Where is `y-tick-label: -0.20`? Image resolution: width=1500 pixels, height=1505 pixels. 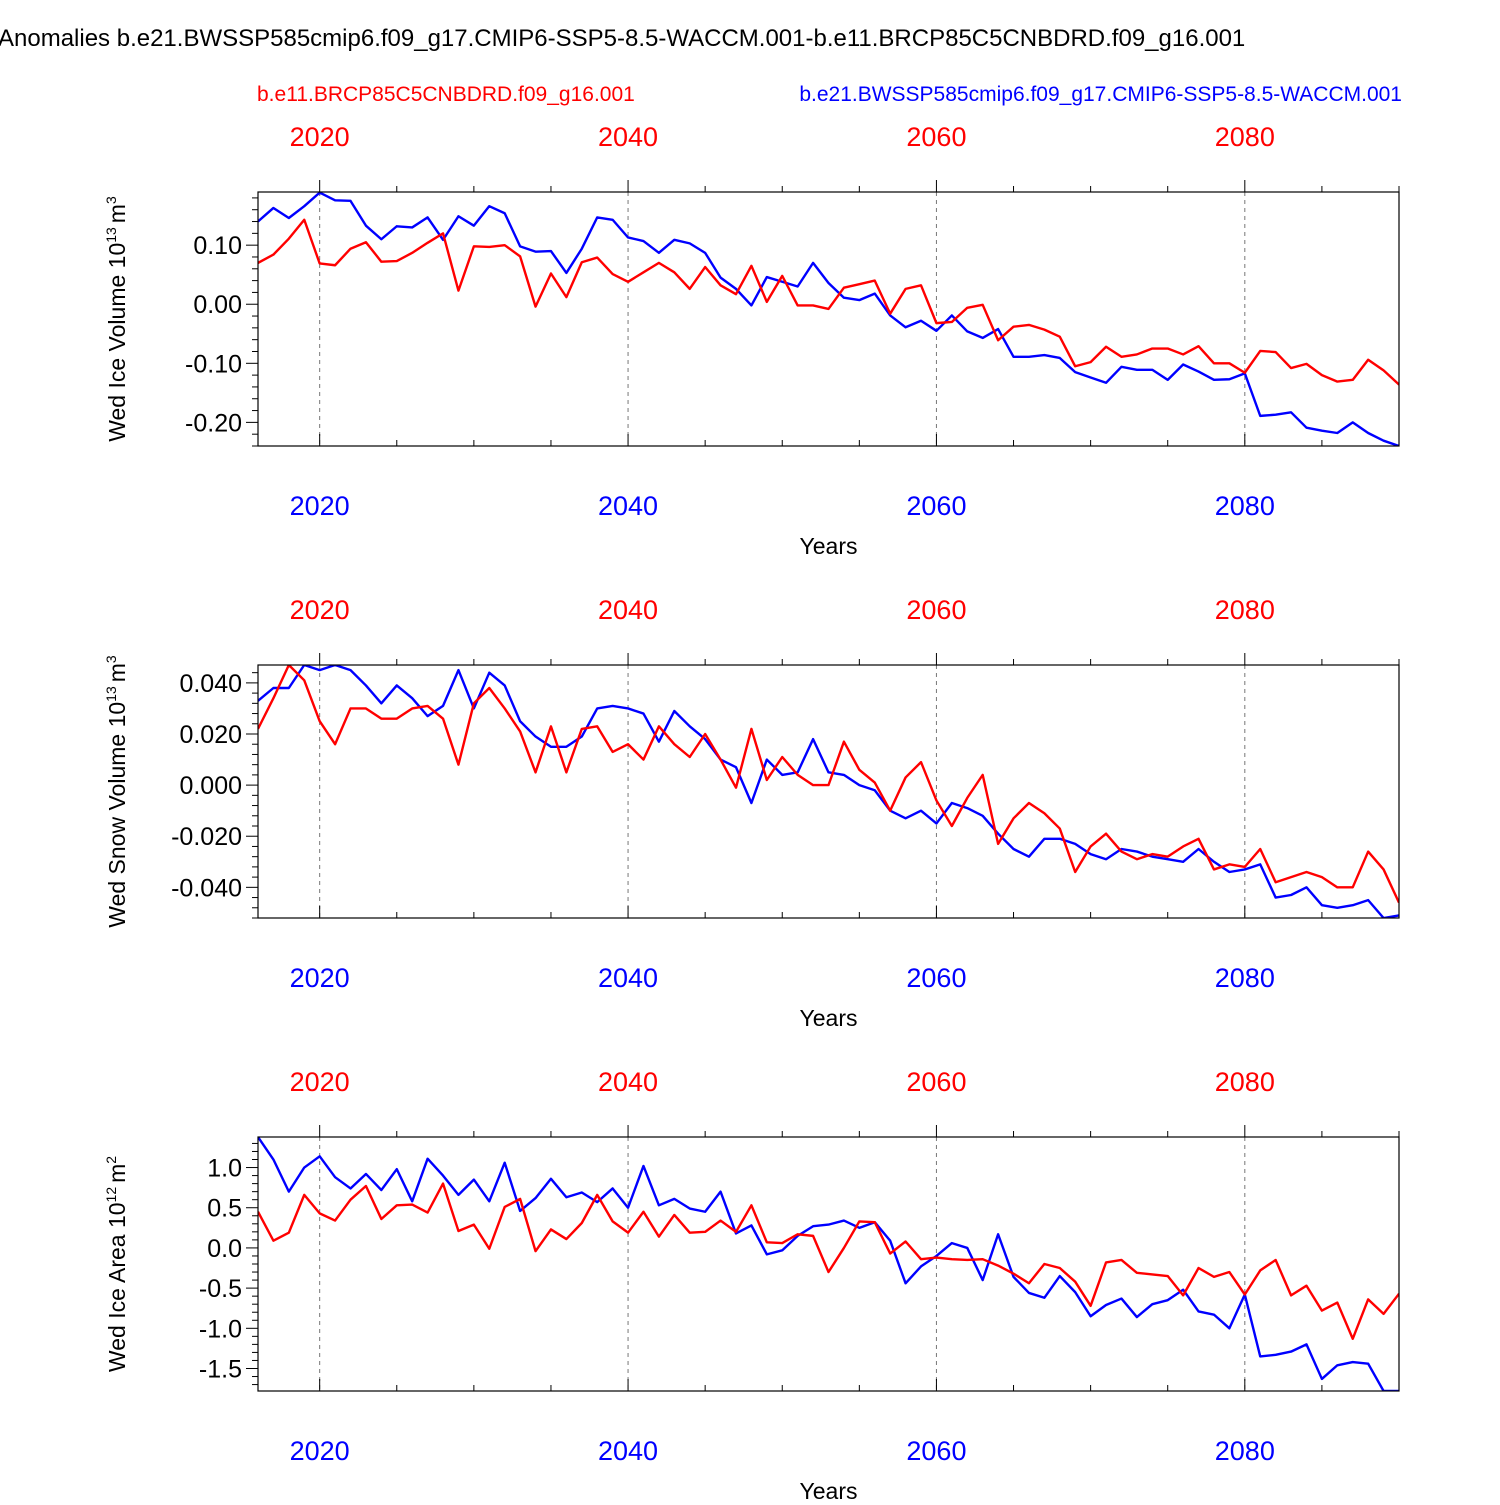
y-tick-label: -0.20 is located at coordinates (213, 423).